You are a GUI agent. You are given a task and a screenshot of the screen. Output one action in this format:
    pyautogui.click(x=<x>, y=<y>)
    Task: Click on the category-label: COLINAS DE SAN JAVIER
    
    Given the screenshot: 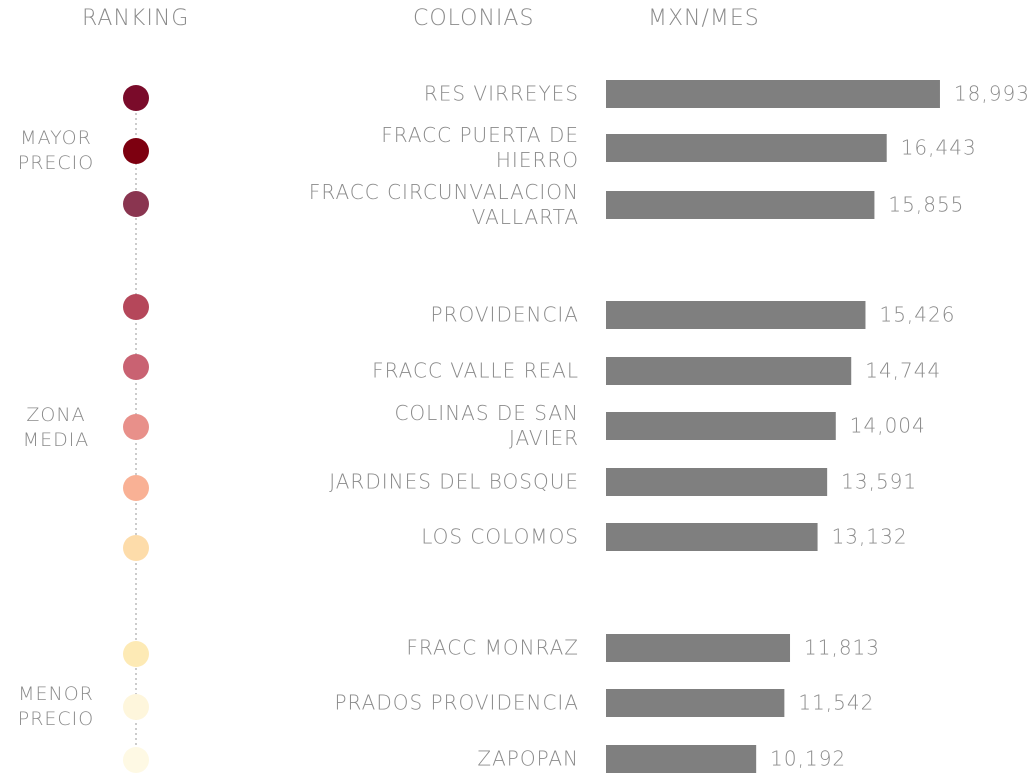 What is the action you would take?
    pyautogui.click(x=486, y=425)
    